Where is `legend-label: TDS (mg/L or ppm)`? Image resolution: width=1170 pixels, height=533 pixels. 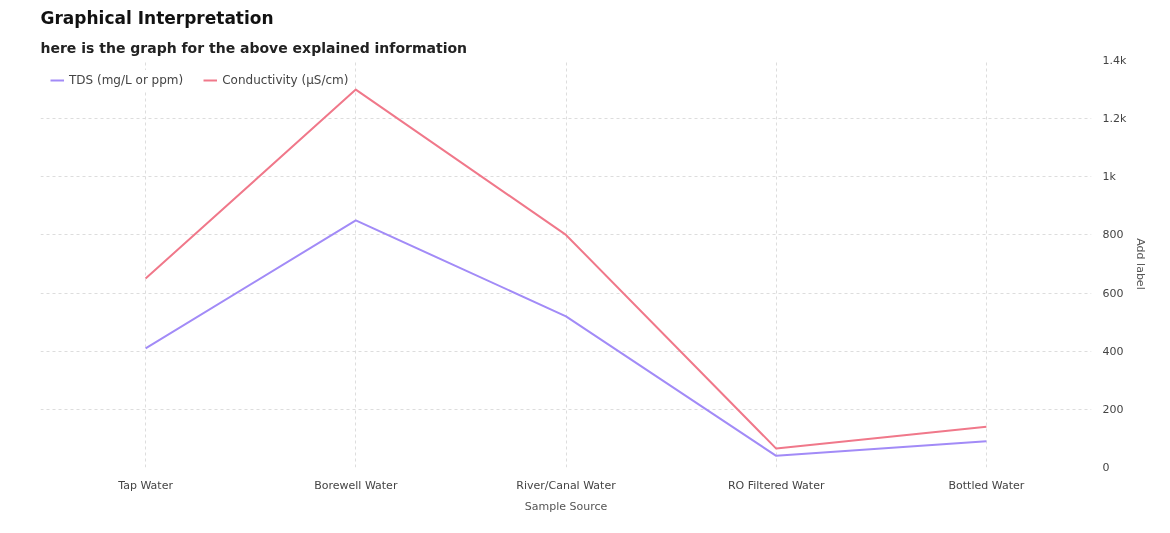
legend-label: TDS (mg/L or ppm) is located at coordinates (126, 80).